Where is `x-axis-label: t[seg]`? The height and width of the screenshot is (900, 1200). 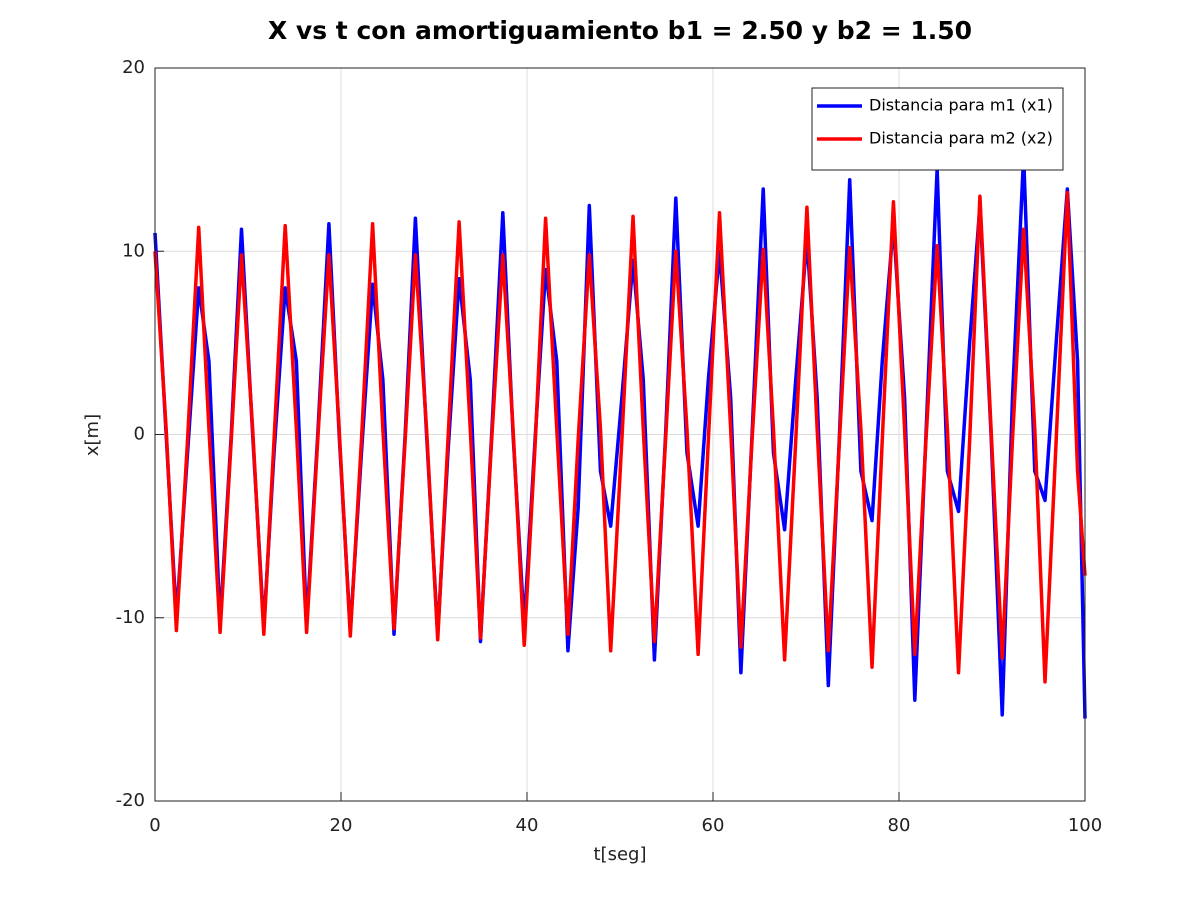
x-axis-label: t[seg] is located at coordinates (620, 854).